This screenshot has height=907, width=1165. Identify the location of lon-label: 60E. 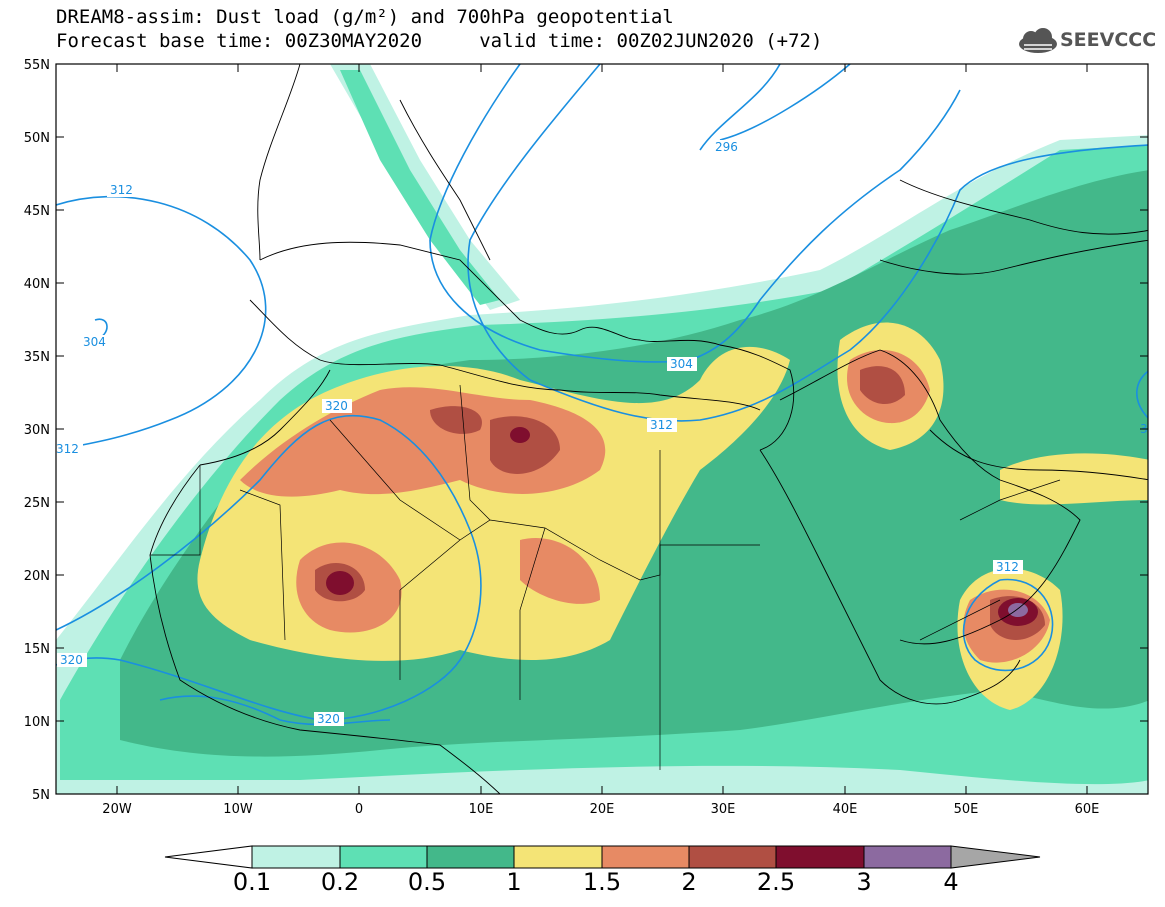
(1087, 809).